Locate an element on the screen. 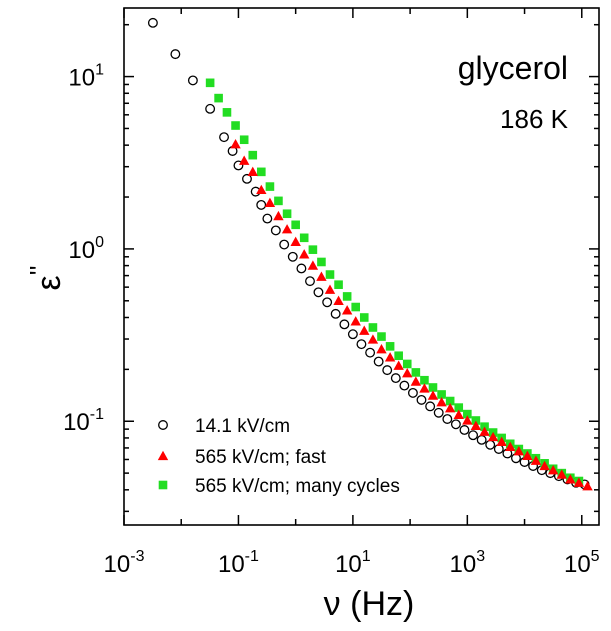 The width and height of the screenshot is (611, 631). x-tick-label: 10⁻³ is located at coordinates (124, 563).